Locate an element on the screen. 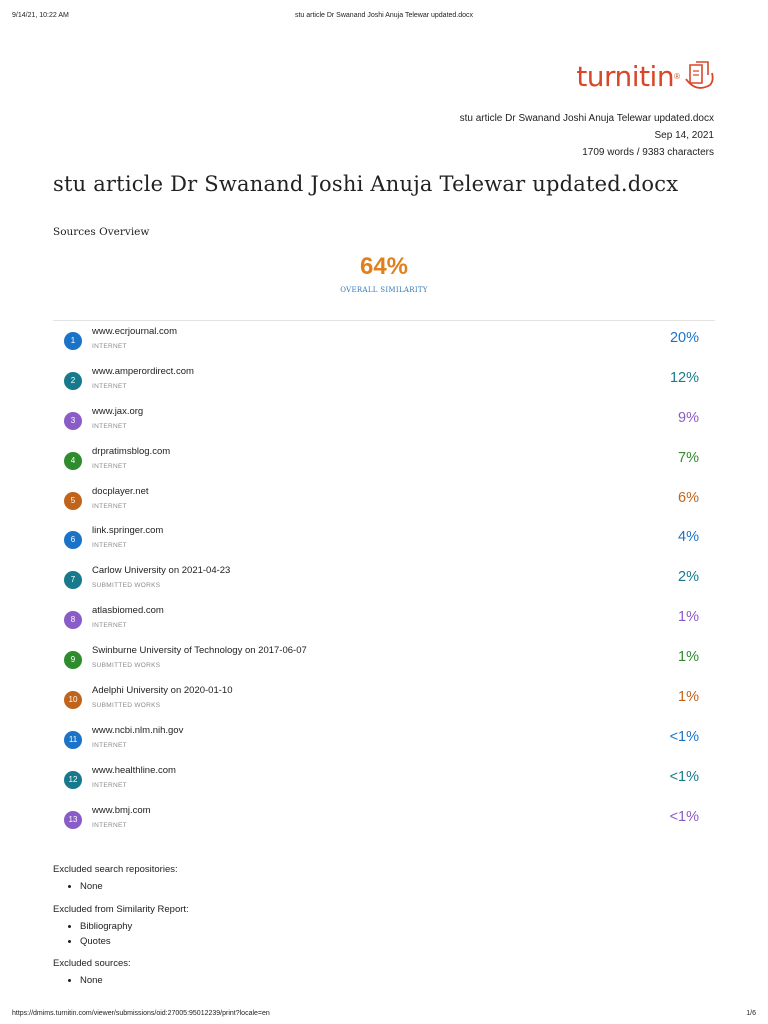  source-row: 3 www.jax.org INTERNET 9% is located at coordinates (384, 421).